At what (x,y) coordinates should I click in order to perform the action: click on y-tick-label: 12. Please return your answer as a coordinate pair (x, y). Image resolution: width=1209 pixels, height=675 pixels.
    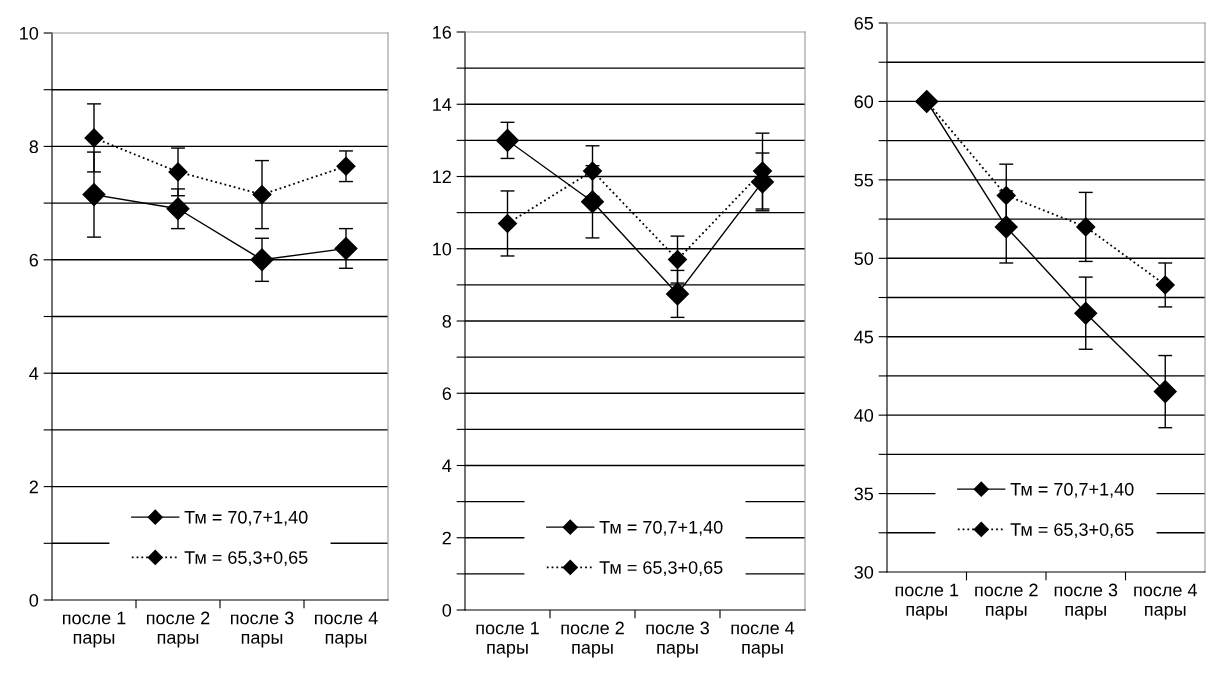
    Looking at the image, I should click on (442, 177).